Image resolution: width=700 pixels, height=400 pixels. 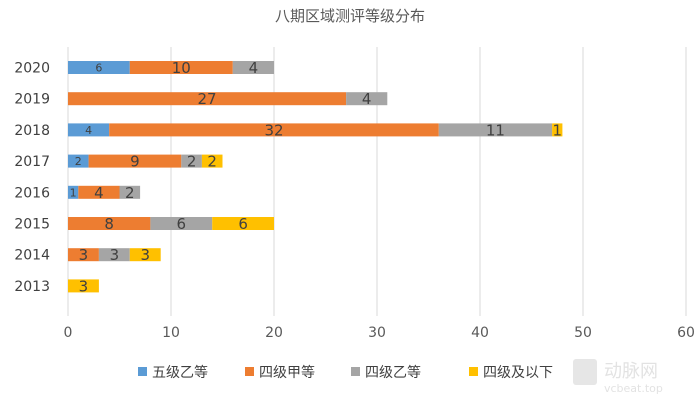 What do you see at coordinates (518, 373) in the screenshot?
I see `legend-label: 四级及以下` at bounding box center [518, 373].